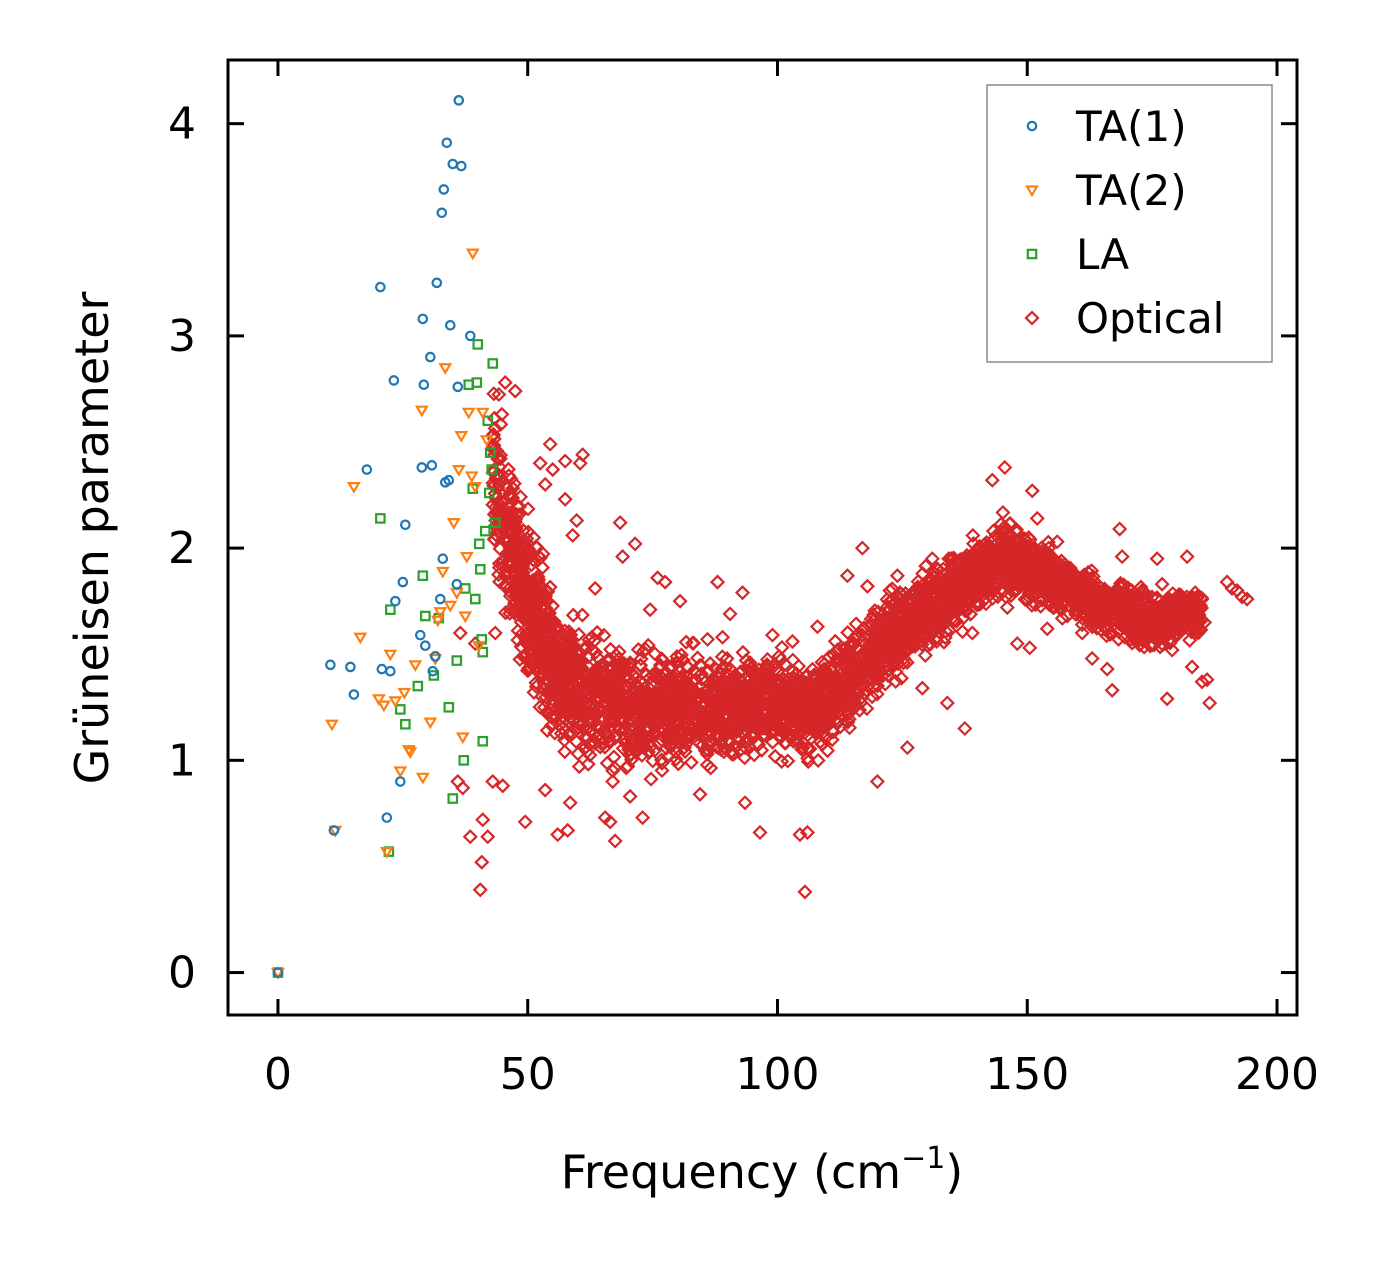  Describe the element at coordinates (374, 536) in the screenshot. I see `series-ta1` at that location.